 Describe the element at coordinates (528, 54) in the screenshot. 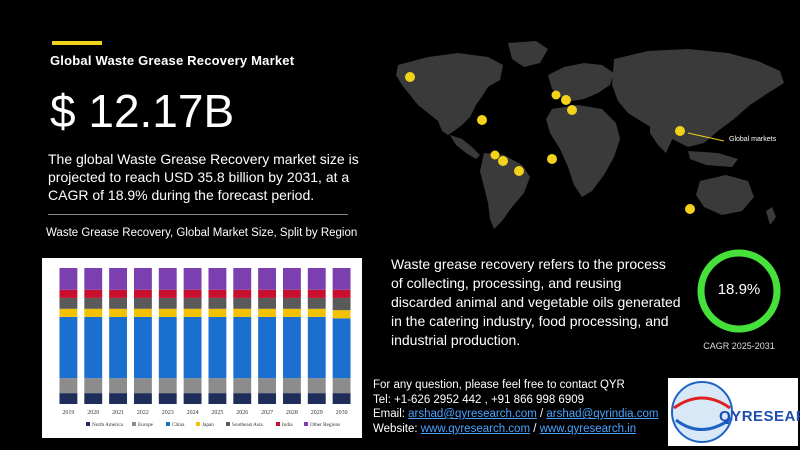

I see `greenland-shape` at that location.